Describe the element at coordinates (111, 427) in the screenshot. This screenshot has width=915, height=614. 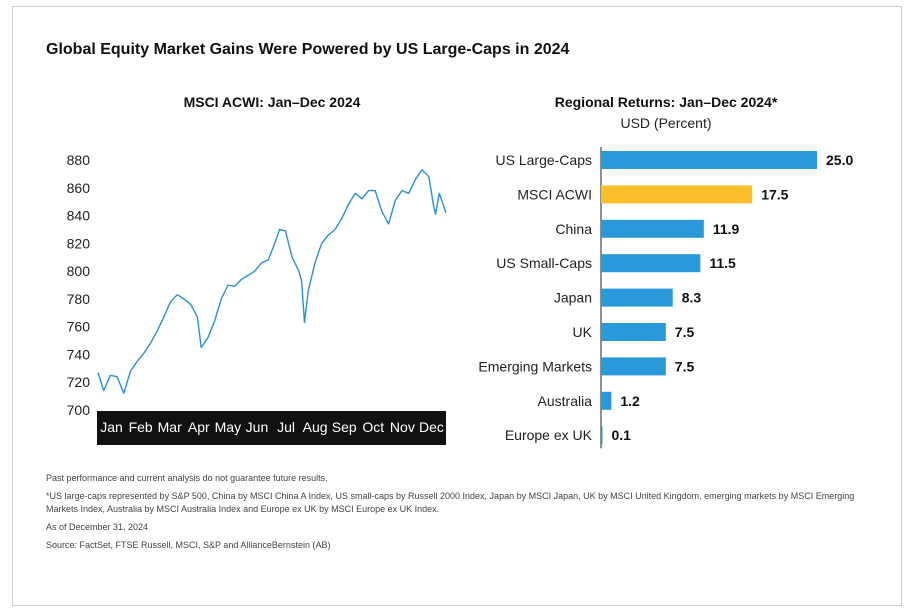
I see `x-tick-label: Jan` at that location.